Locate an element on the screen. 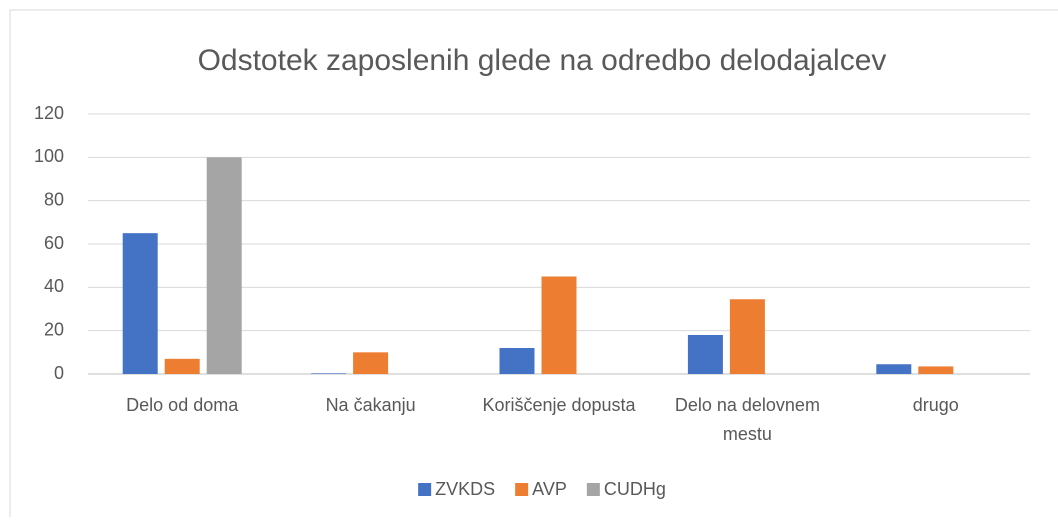  x-tick-label: Delo od doma is located at coordinates (182, 405).